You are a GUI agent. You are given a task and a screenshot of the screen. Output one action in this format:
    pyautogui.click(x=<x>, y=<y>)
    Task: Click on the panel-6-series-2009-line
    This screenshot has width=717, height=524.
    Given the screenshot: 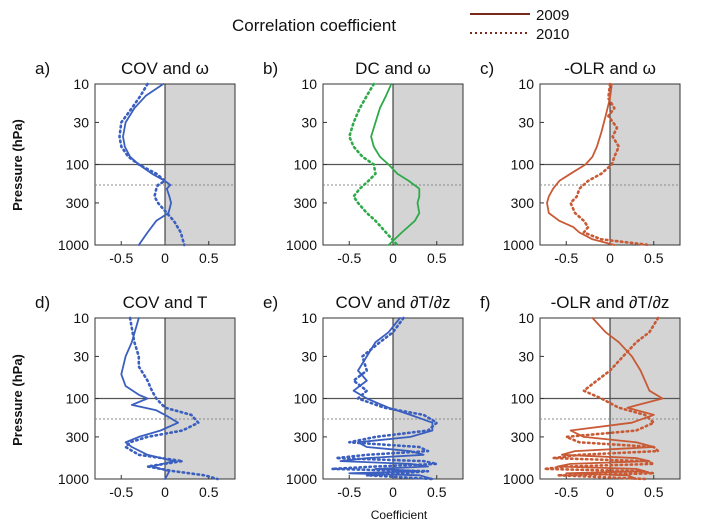 What is the action you would take?
    pyautogui.click(x=610, y=398)
    